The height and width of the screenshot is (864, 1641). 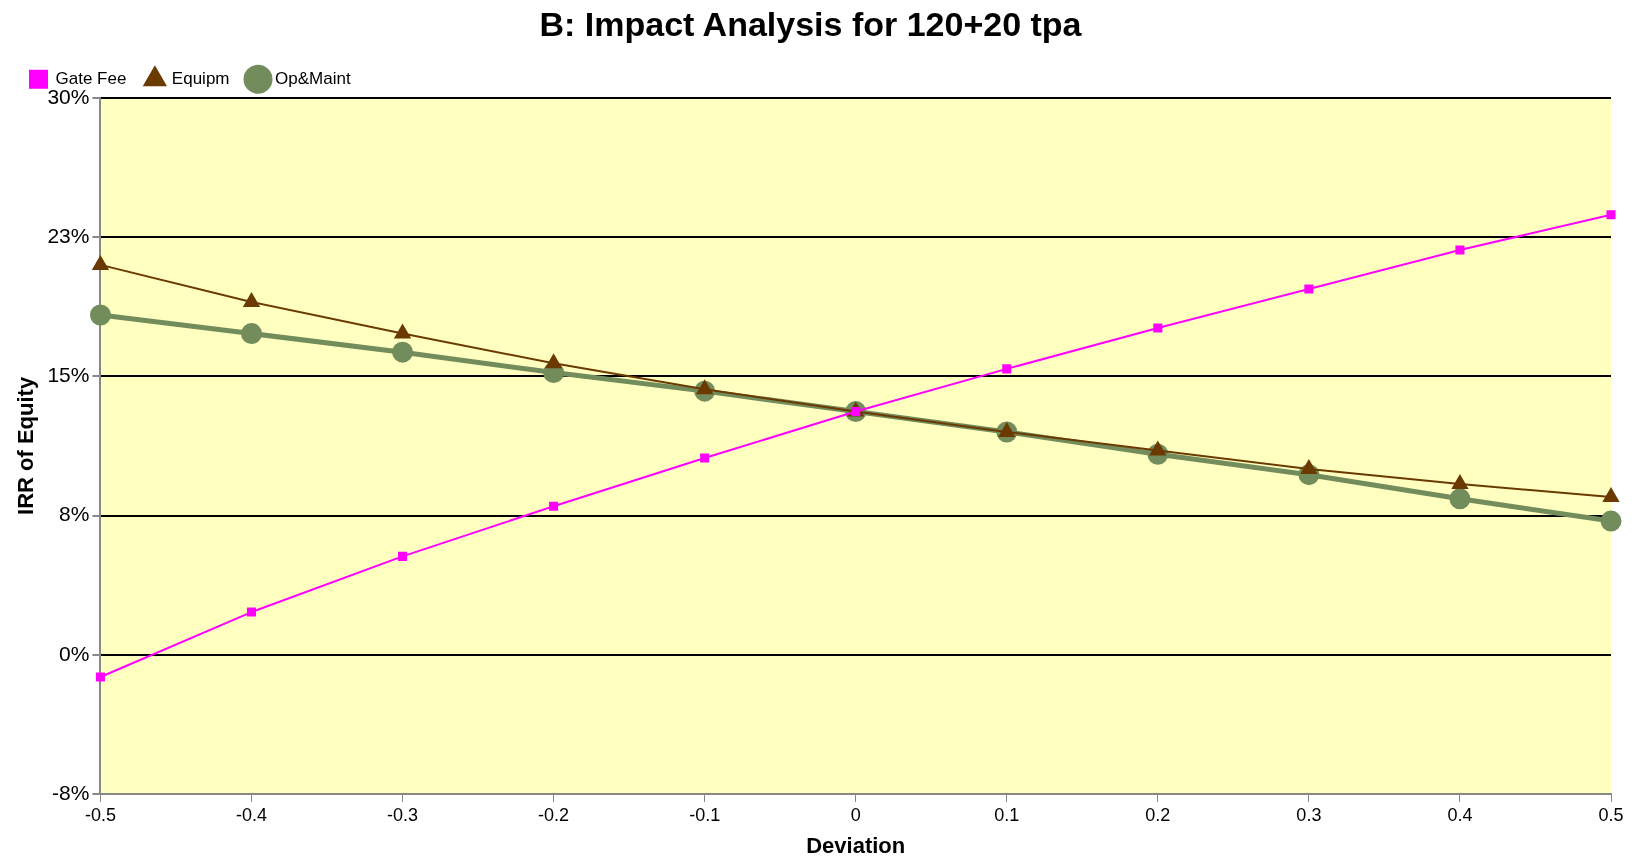 What do you see at coordinates (855, 814) in the screenshot?
I see `x-tick-label: 0` at bounding box center [855, 814].